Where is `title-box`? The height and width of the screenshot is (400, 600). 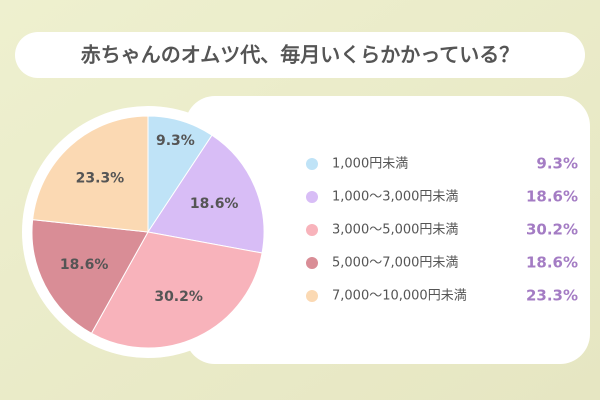 title-box is located at coordinates (300, 55).